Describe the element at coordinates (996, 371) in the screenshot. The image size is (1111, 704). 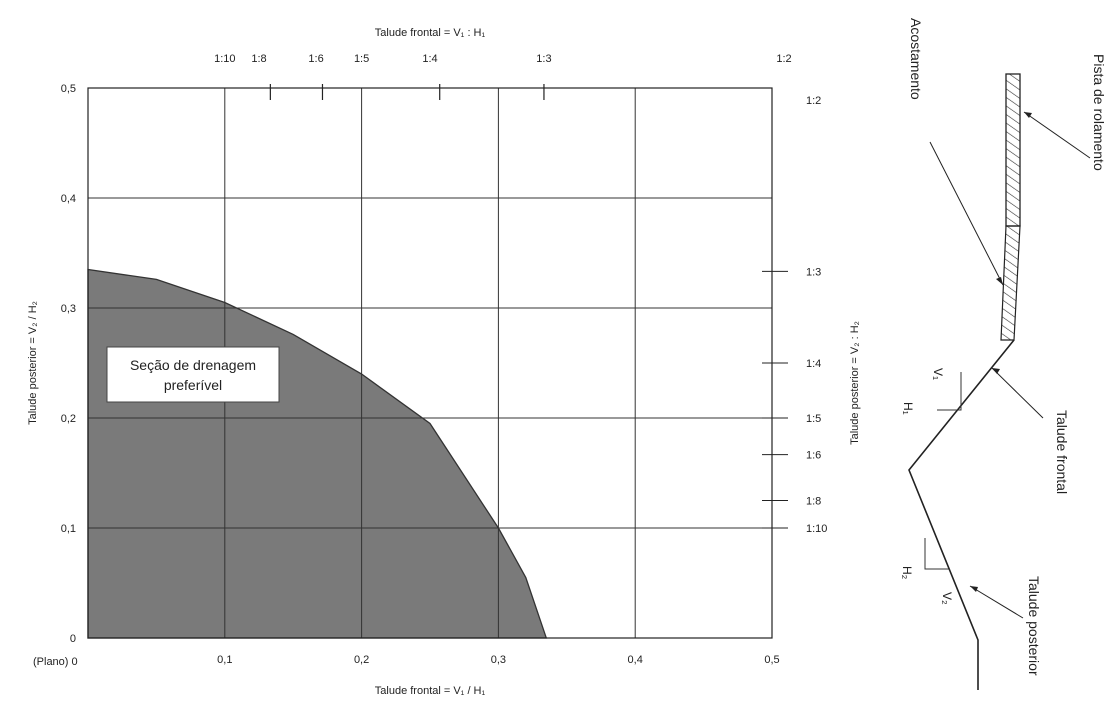
I see `talude-frontal-arrowhead` at that location.